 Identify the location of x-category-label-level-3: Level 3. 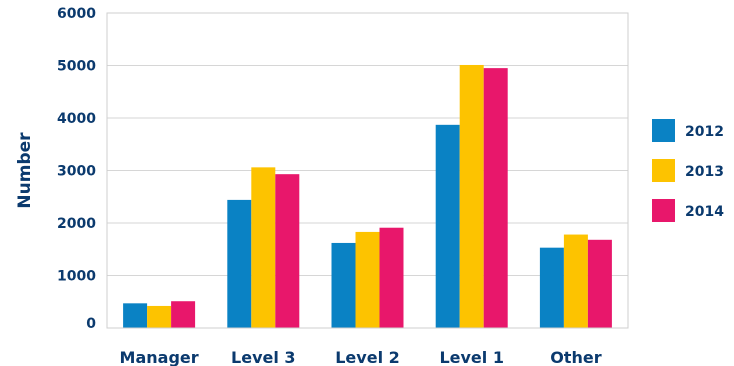
(263, 357).